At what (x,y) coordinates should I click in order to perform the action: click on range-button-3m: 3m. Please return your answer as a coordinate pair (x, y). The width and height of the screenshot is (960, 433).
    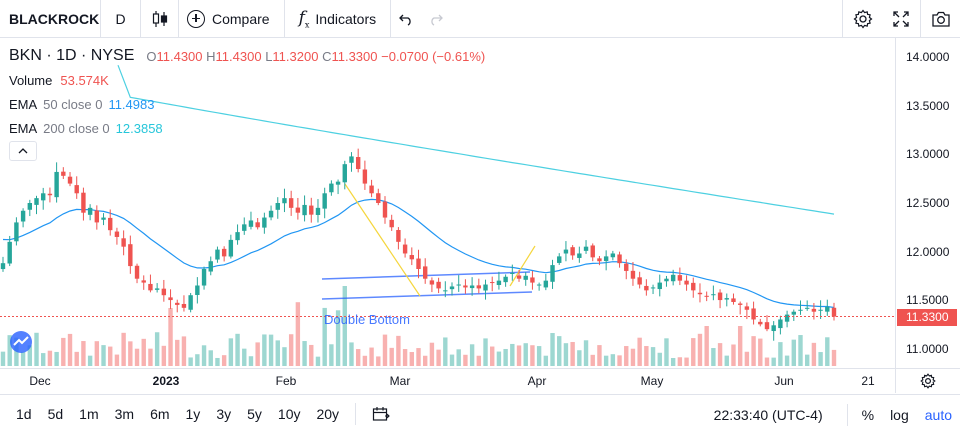
    Looking at the image, I should click on (124, 414).